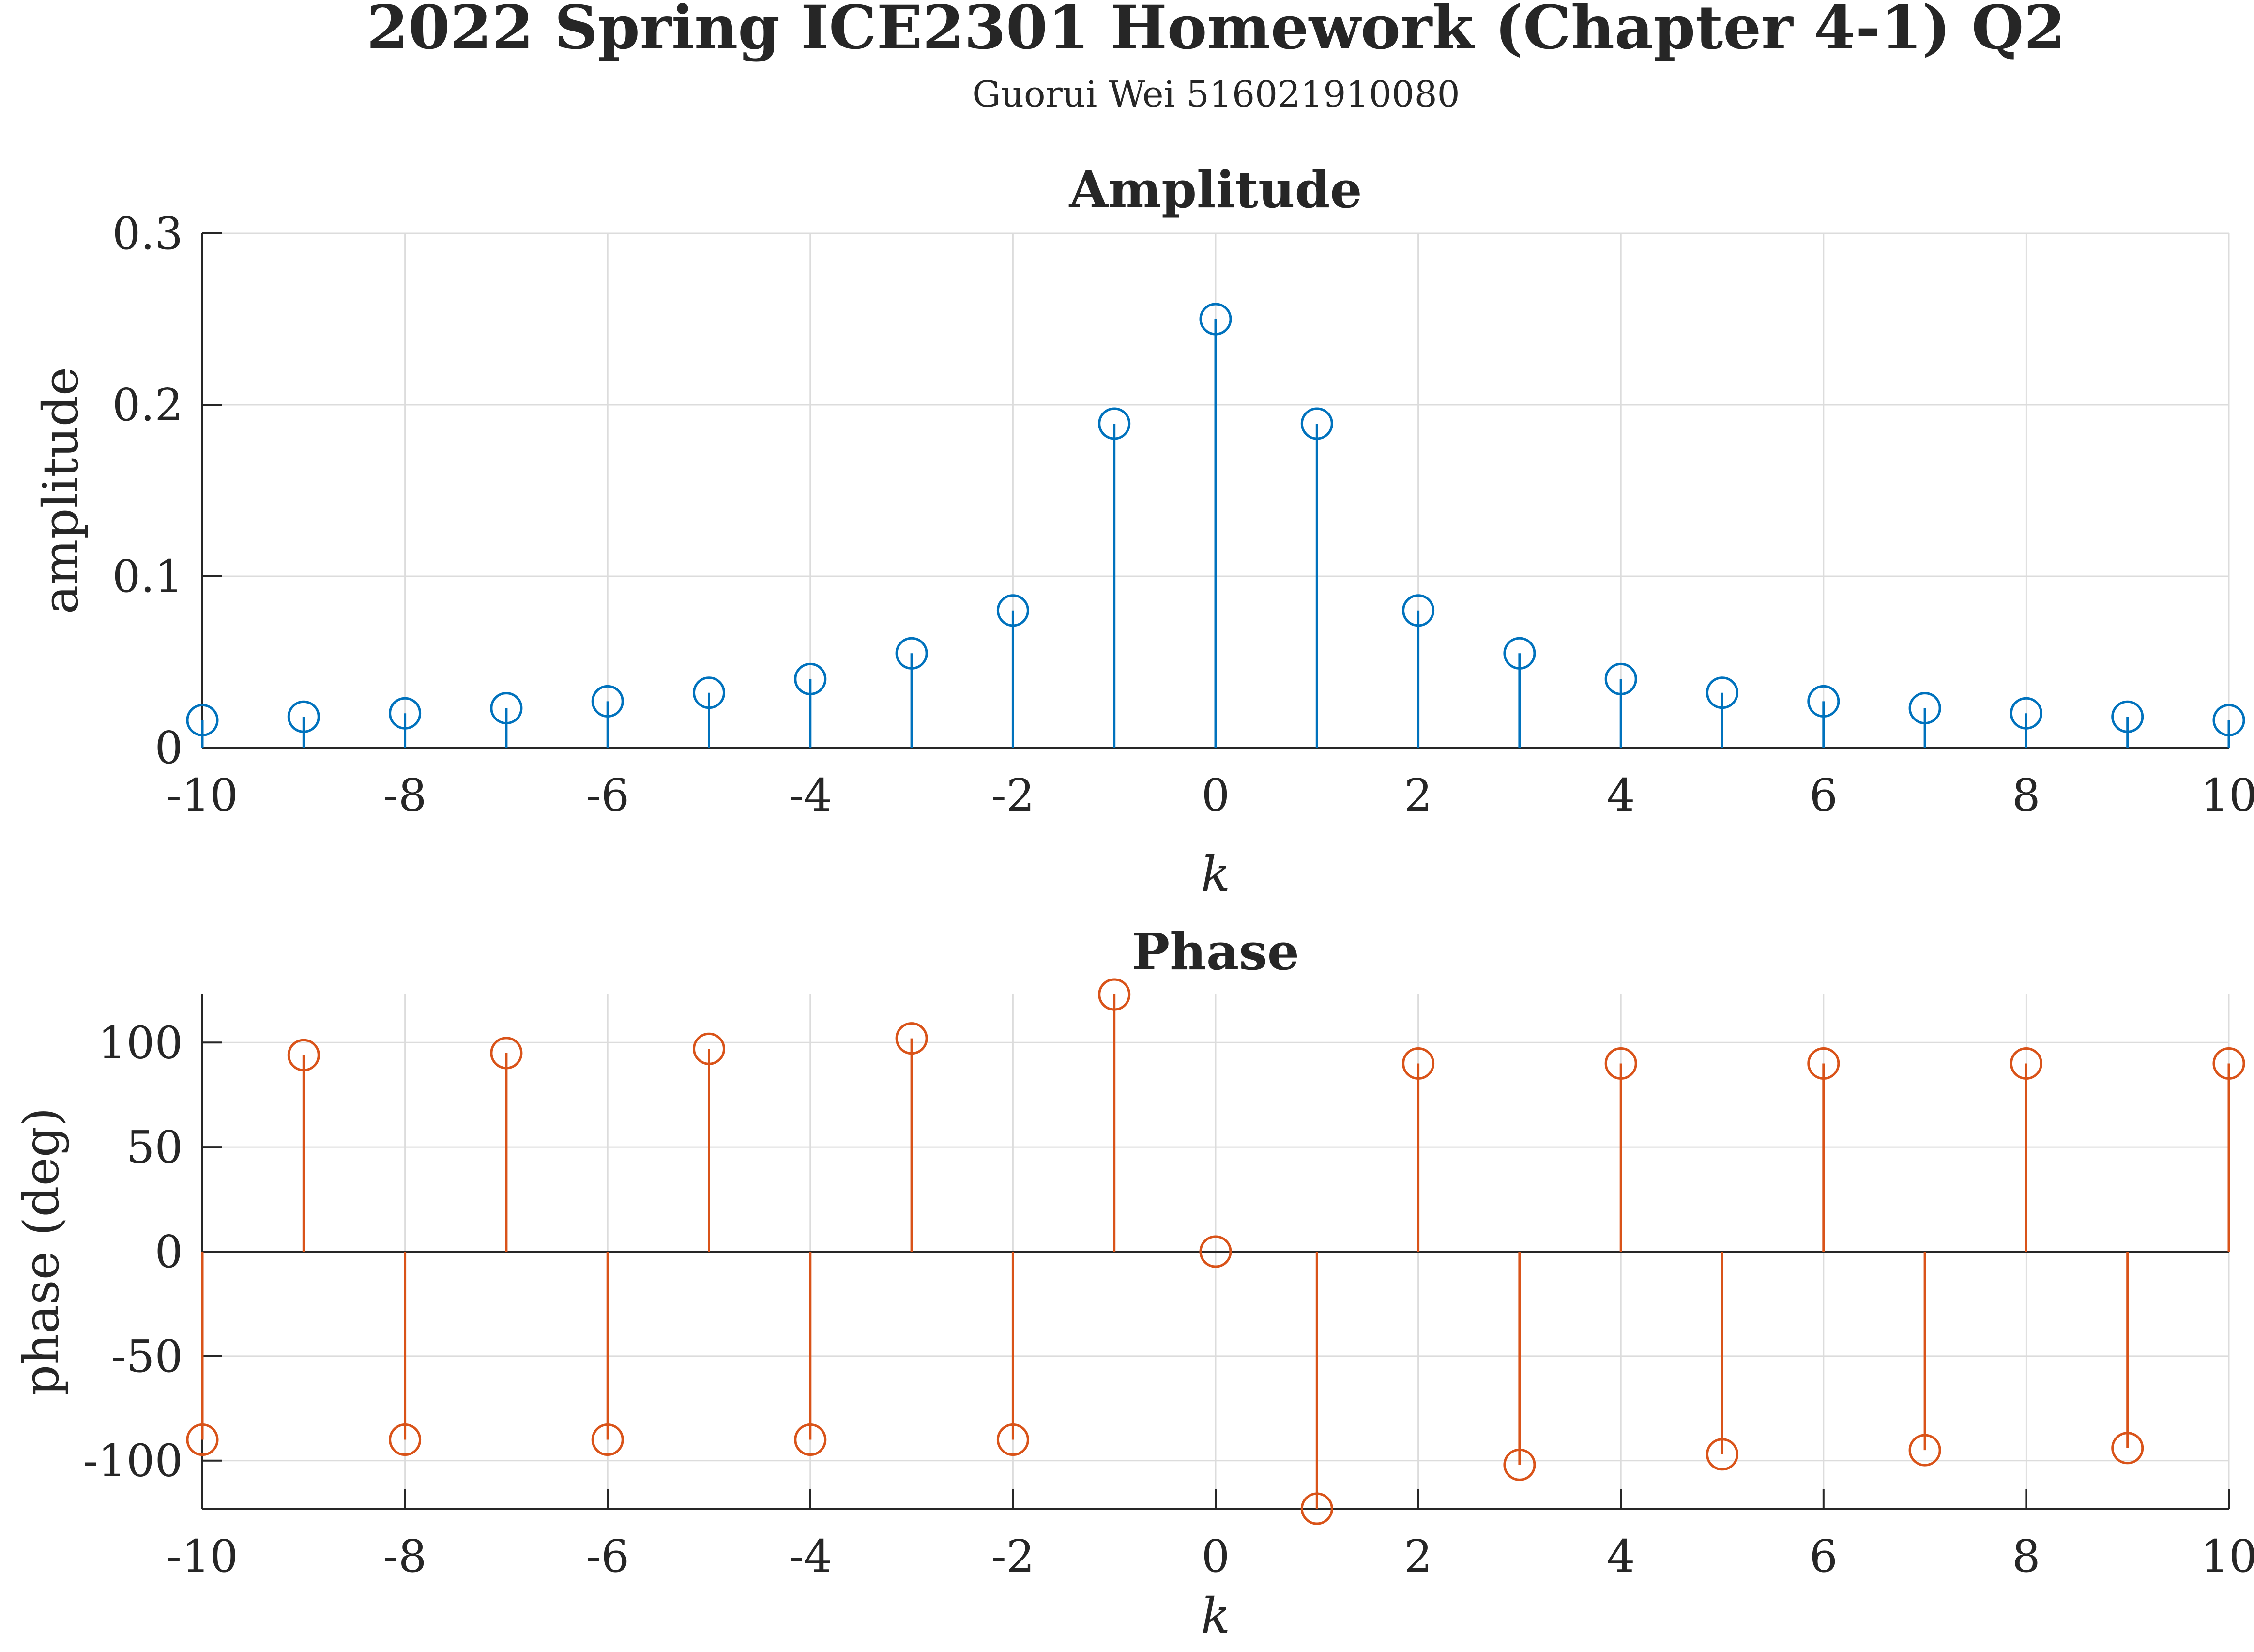  What do you see at coordinates (2026, 795) in the screenshot?
I see `chart0-xtick-label-9: 8` at bounding box center [2026, 795].